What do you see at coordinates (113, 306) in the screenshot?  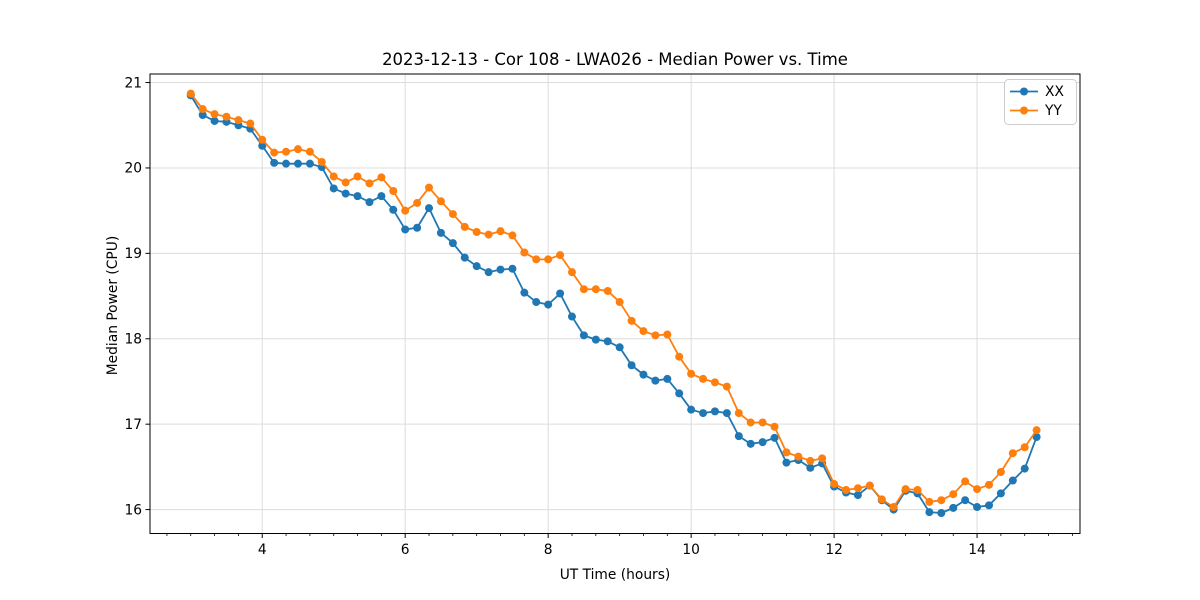 I see `y-axis-label: Median Power (CPU)` at bounding box center [113, 306].